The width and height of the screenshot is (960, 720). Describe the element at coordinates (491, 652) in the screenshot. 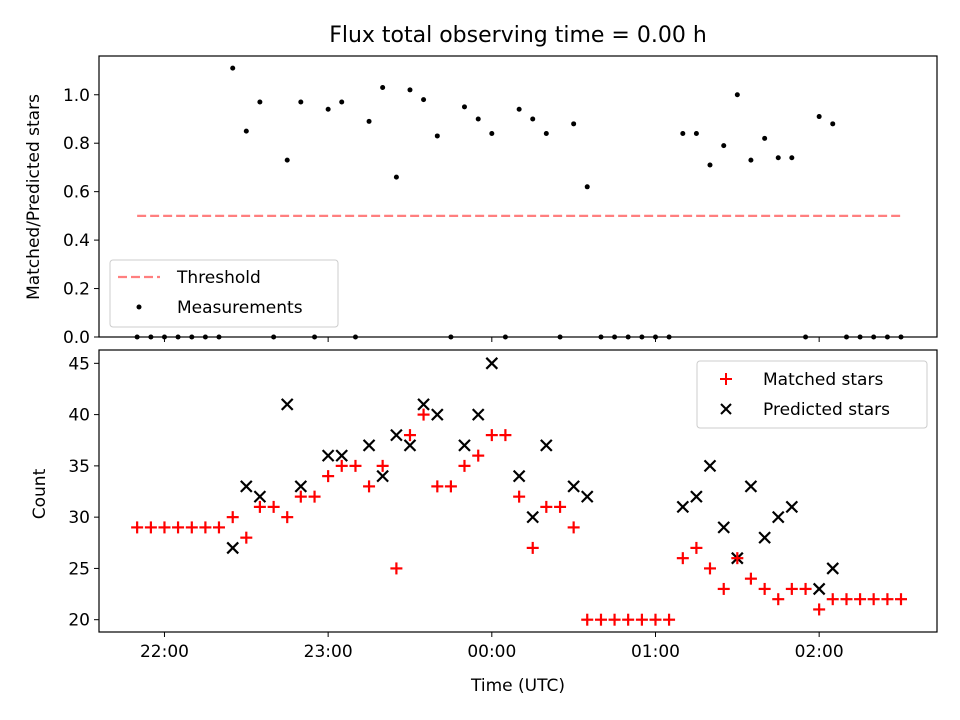

I see `bottom-x-tick-label: 00:00` at that location.